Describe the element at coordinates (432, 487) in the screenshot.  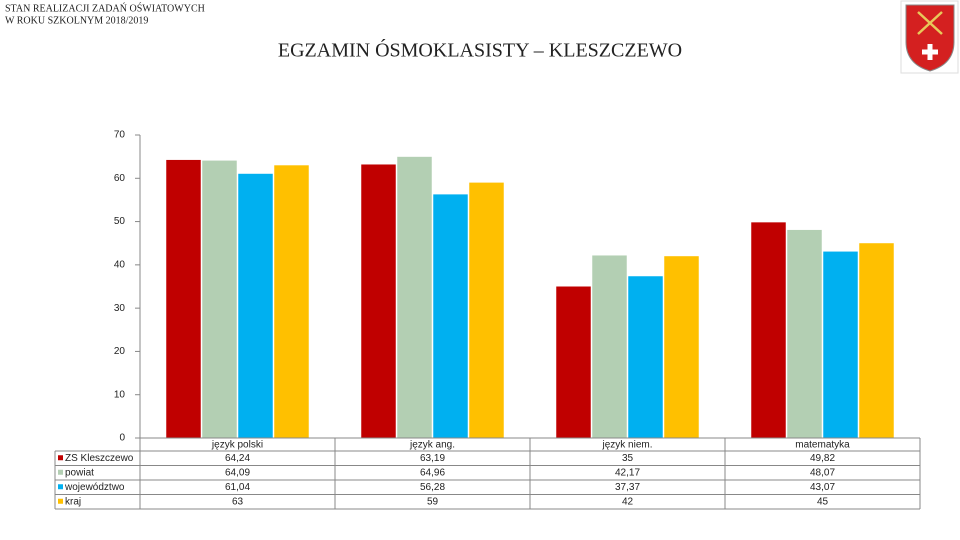
I see `data-label: 56,28` at that location.